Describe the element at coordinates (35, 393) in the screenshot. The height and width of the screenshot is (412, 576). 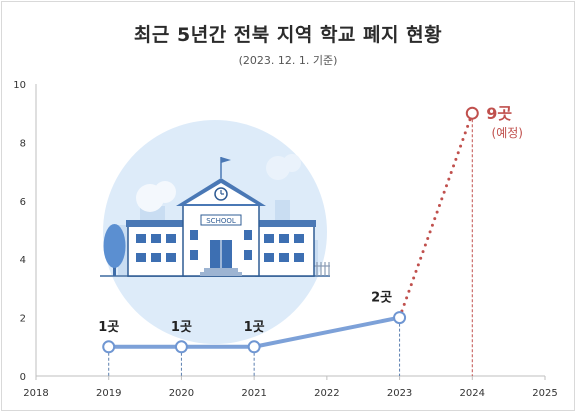
I see `x-tick-label: 2018` at that location.